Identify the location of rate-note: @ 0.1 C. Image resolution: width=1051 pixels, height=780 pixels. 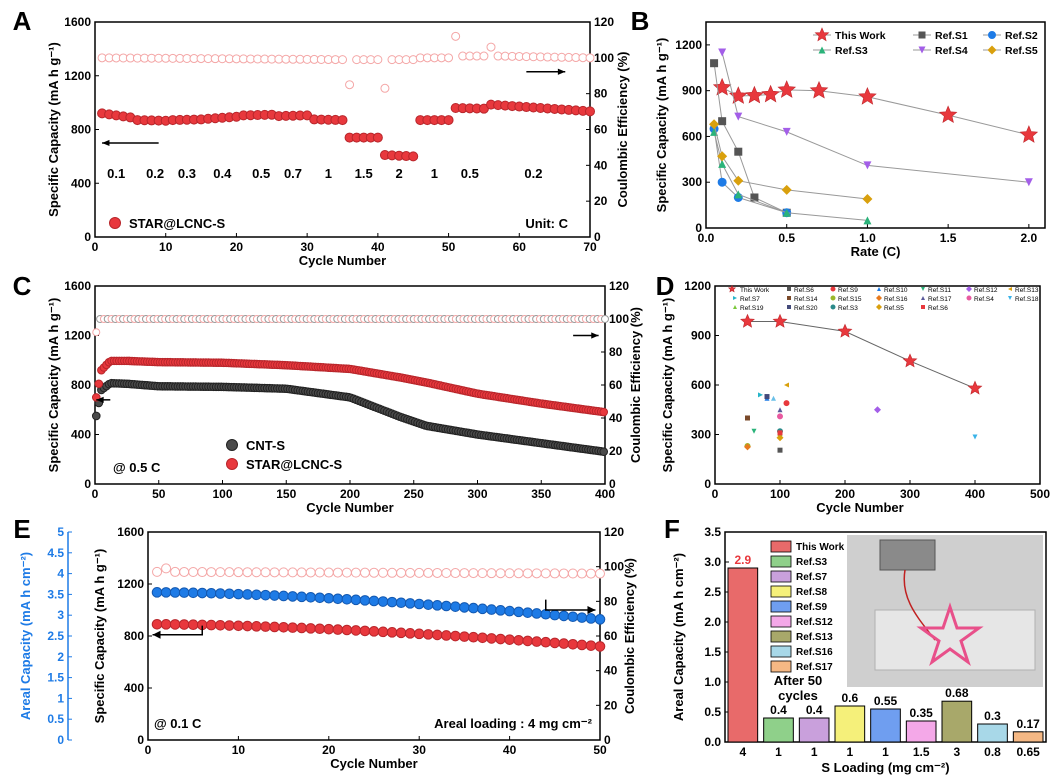
(178, 723).